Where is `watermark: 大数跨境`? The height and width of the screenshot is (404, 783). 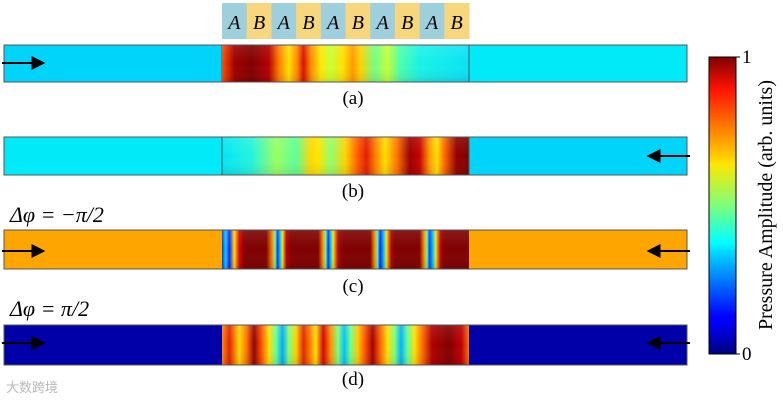 watermark: 大数跨境 is located at coordinates (32, 388).